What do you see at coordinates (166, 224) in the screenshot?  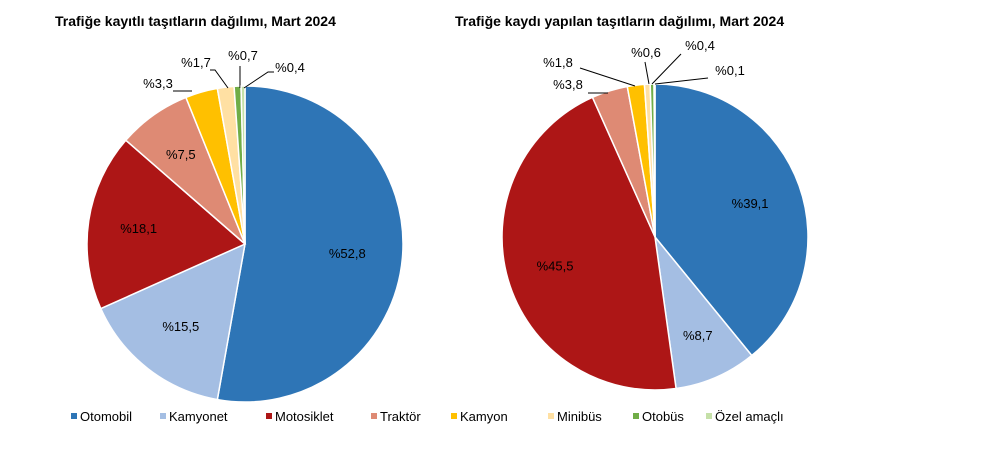 I see `left-slice-motosiklet` at bounding box center [166, 224].